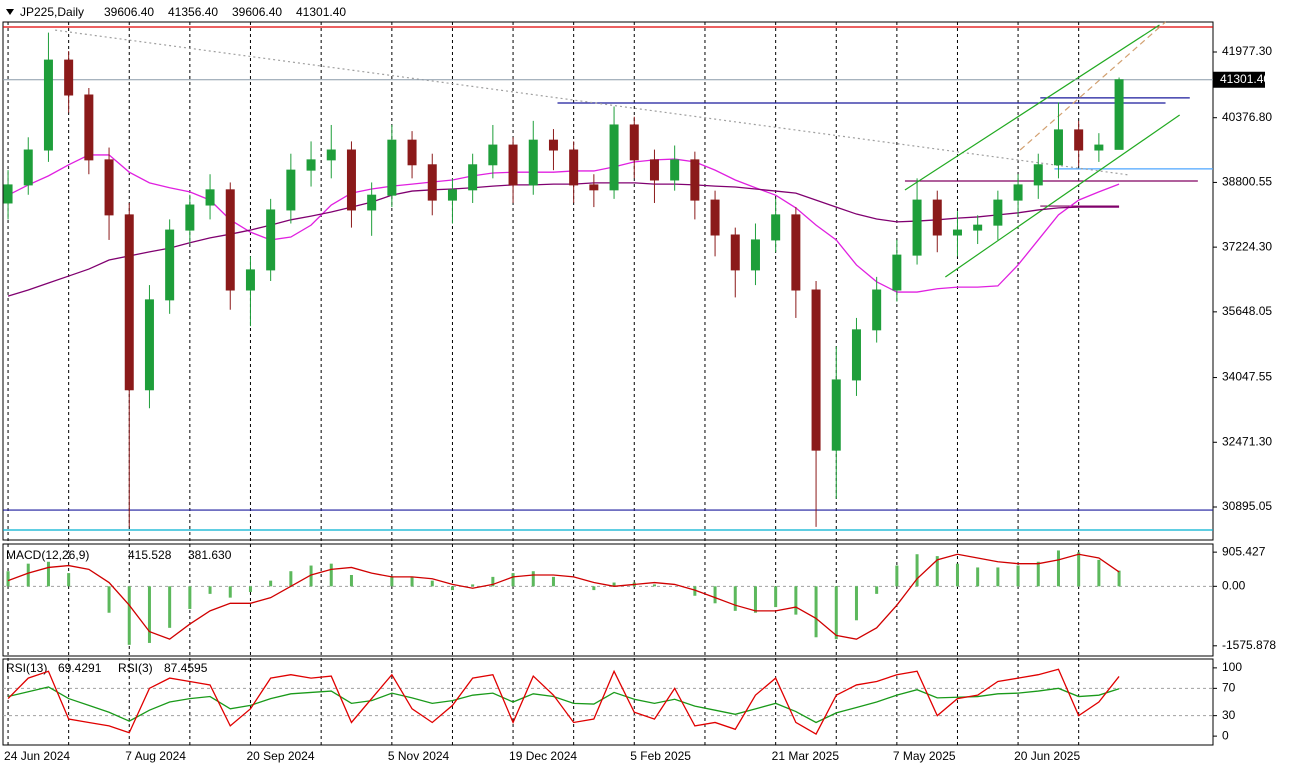 This screenshot has width=1294, height=771. I want to click on ohlc-value: 41356.40, so click(193, 12).